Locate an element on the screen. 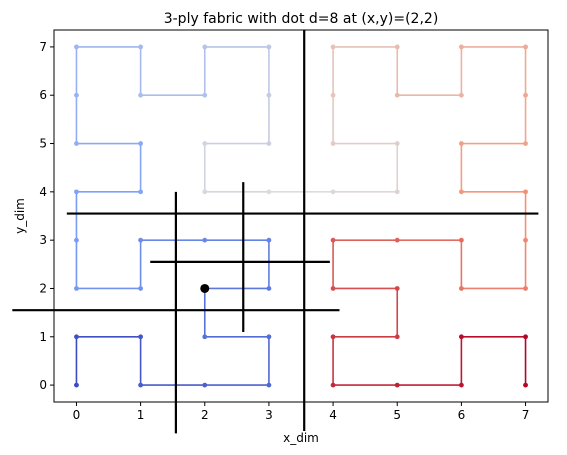  y-tick-label: 6 is located at coordinates (43, 95).